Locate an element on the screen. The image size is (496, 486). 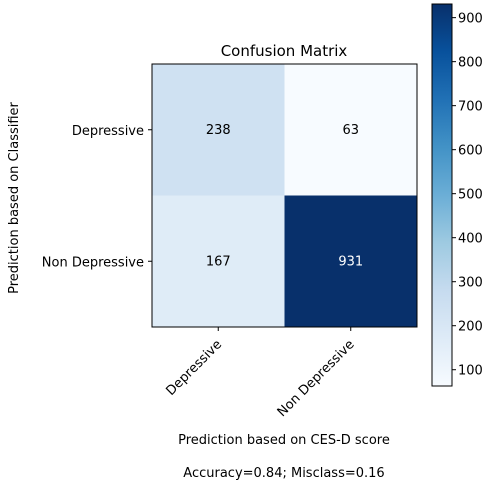
cell-value-label: 63 is located at coordinates (350, 130).